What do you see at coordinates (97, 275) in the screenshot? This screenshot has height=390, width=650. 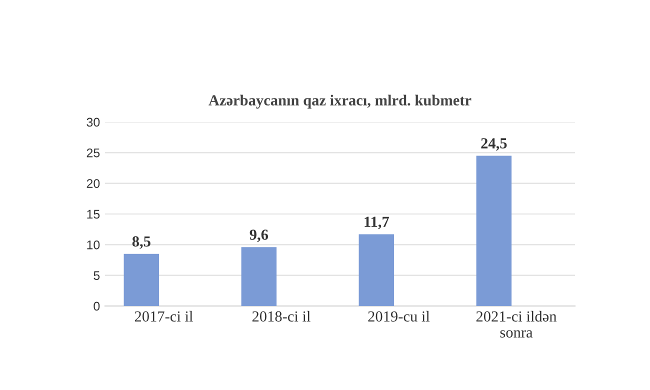 I see `y-tick-label: 5` at bounding box center [97, 275].